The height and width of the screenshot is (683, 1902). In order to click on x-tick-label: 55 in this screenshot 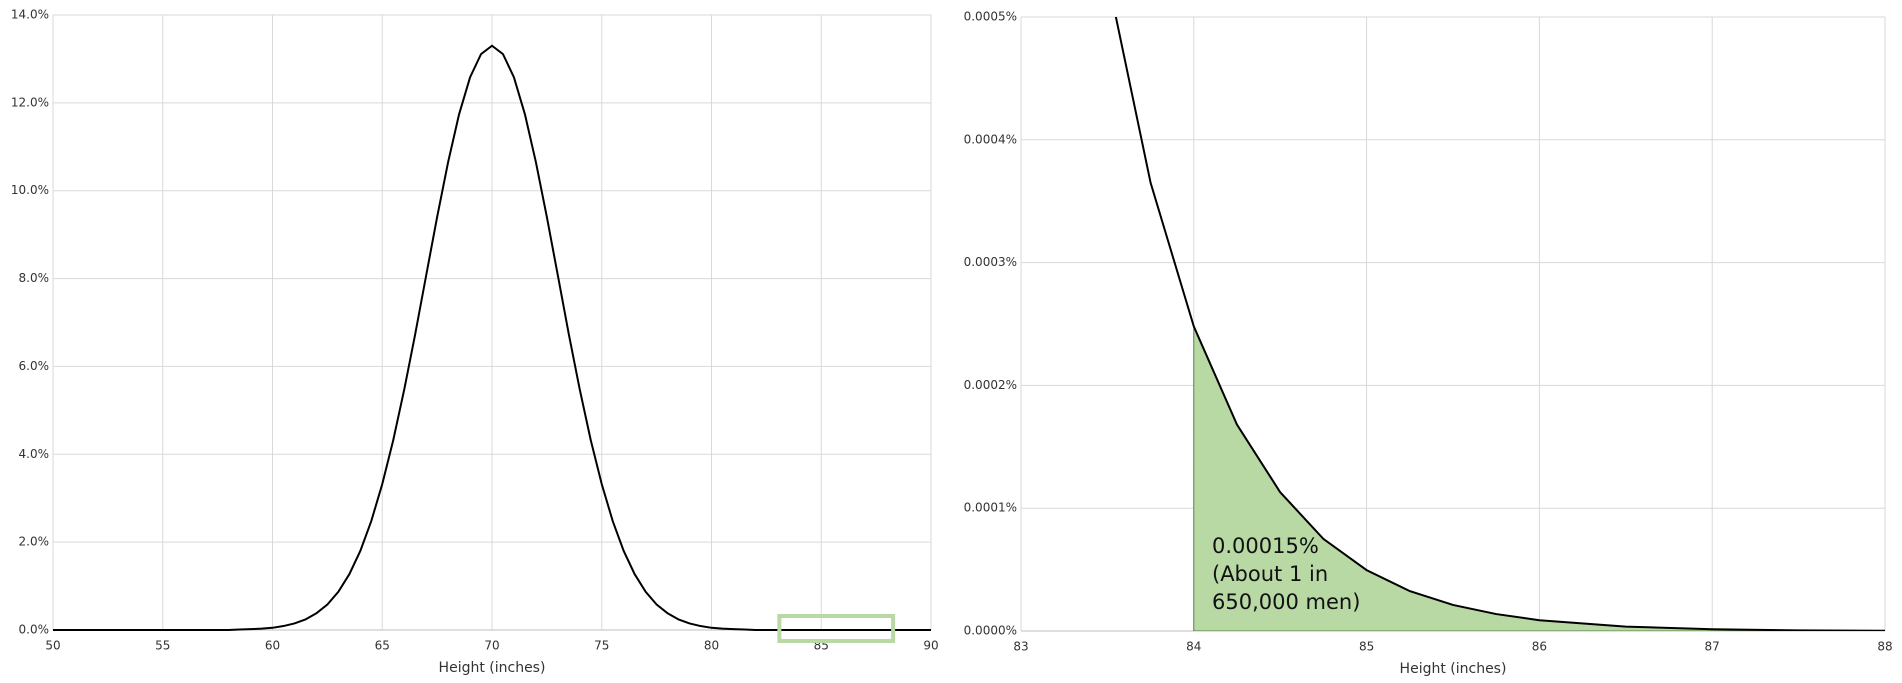, I will do `click(162, 646)`.